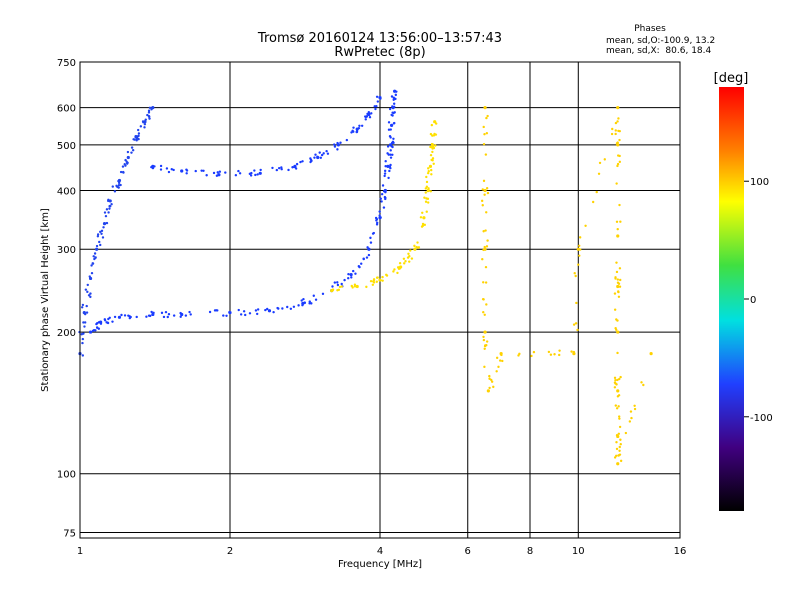  What do you see at coordinates (578, 551) in the screenshot?
I see `x-tick-label: 10` at bounding box center [578, 551].